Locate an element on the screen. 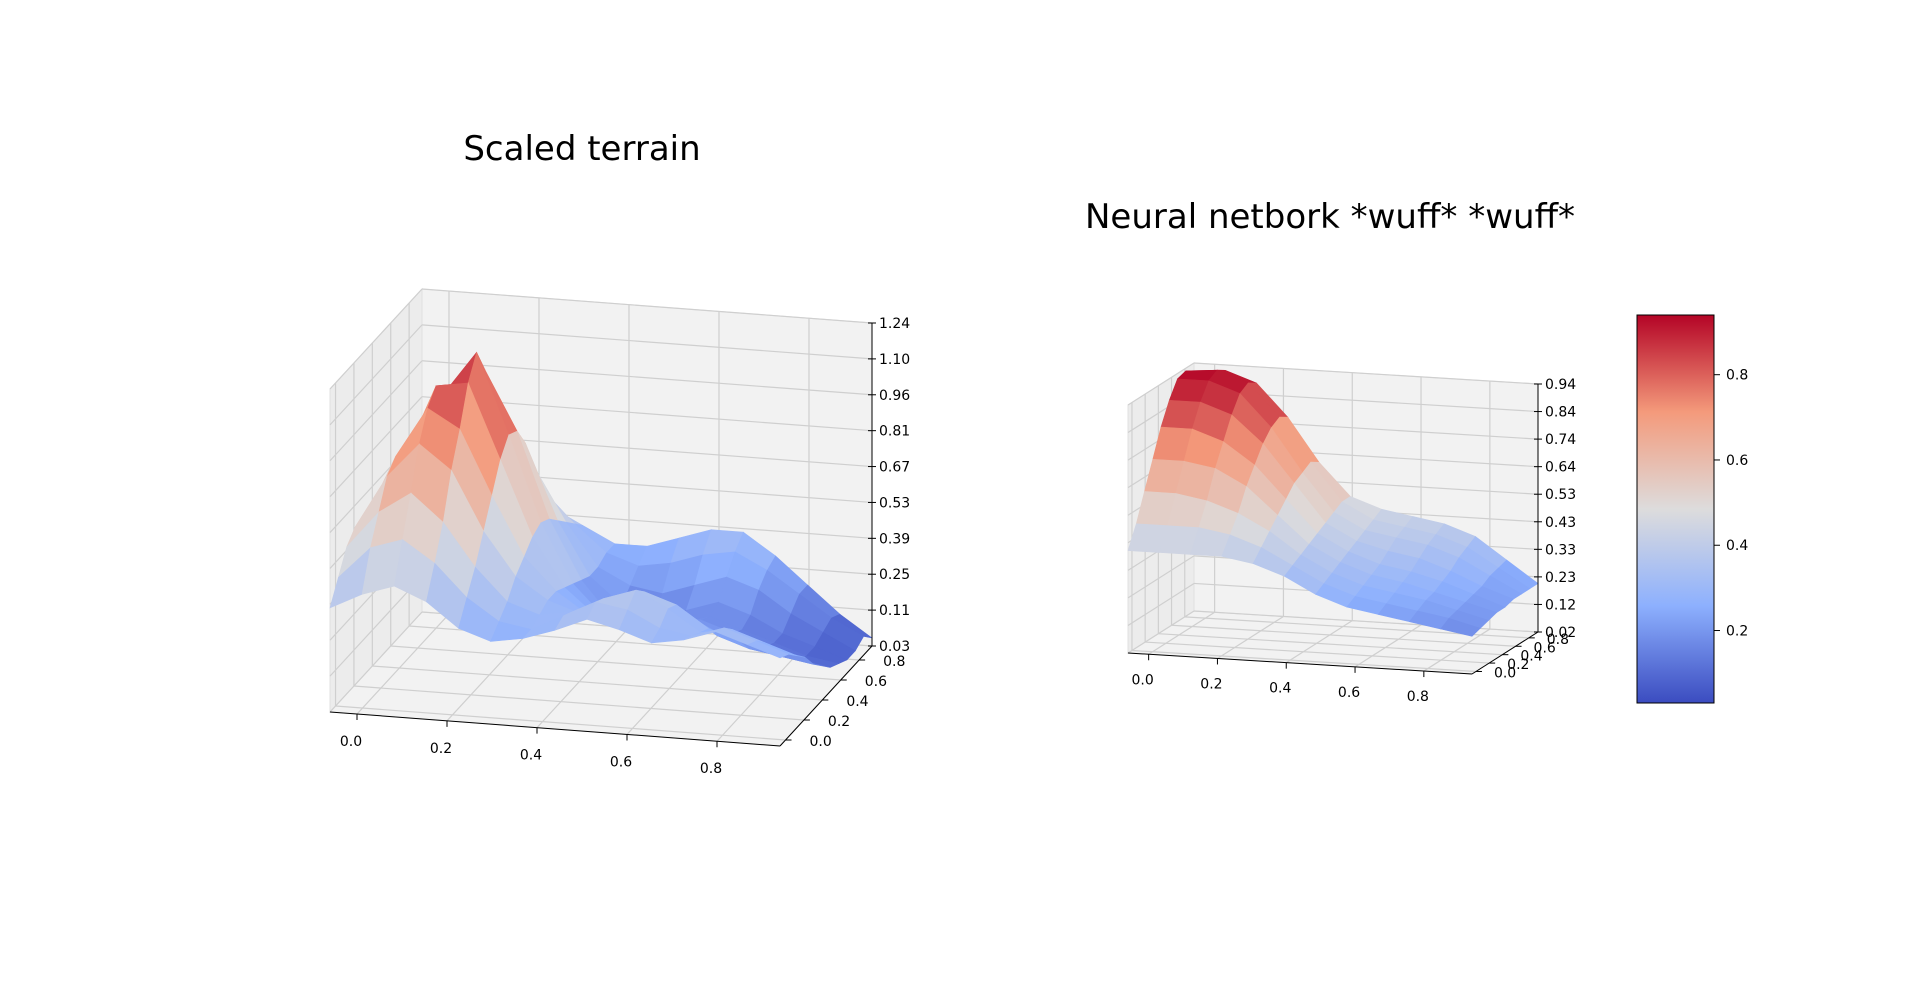 The image size is (1916, 999). z-tick-label: 0.23 is located at coordinates (1560, 578).